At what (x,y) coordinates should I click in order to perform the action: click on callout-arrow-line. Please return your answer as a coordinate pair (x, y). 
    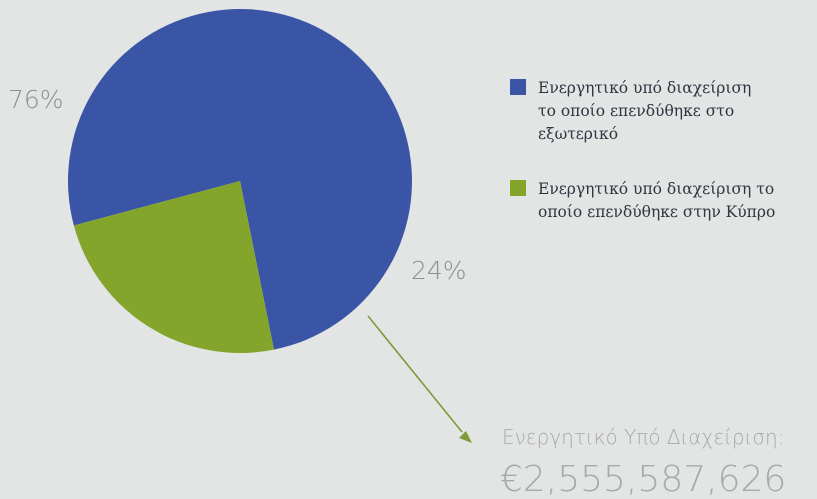
    Looking at the image, I should click on (415, 374).